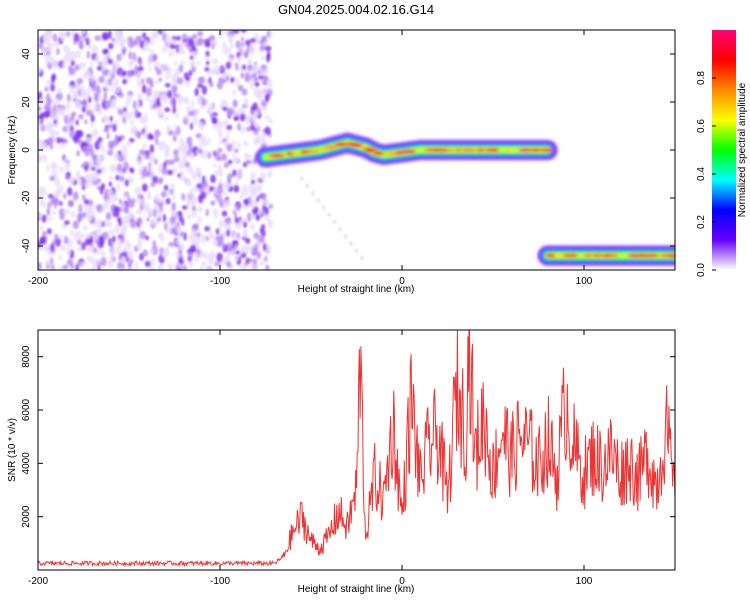  What do you see at coordinates (701, 174) in the screenshot?
I see `colorbar-tick-label: 0.4` at bounding box center [701, 174].